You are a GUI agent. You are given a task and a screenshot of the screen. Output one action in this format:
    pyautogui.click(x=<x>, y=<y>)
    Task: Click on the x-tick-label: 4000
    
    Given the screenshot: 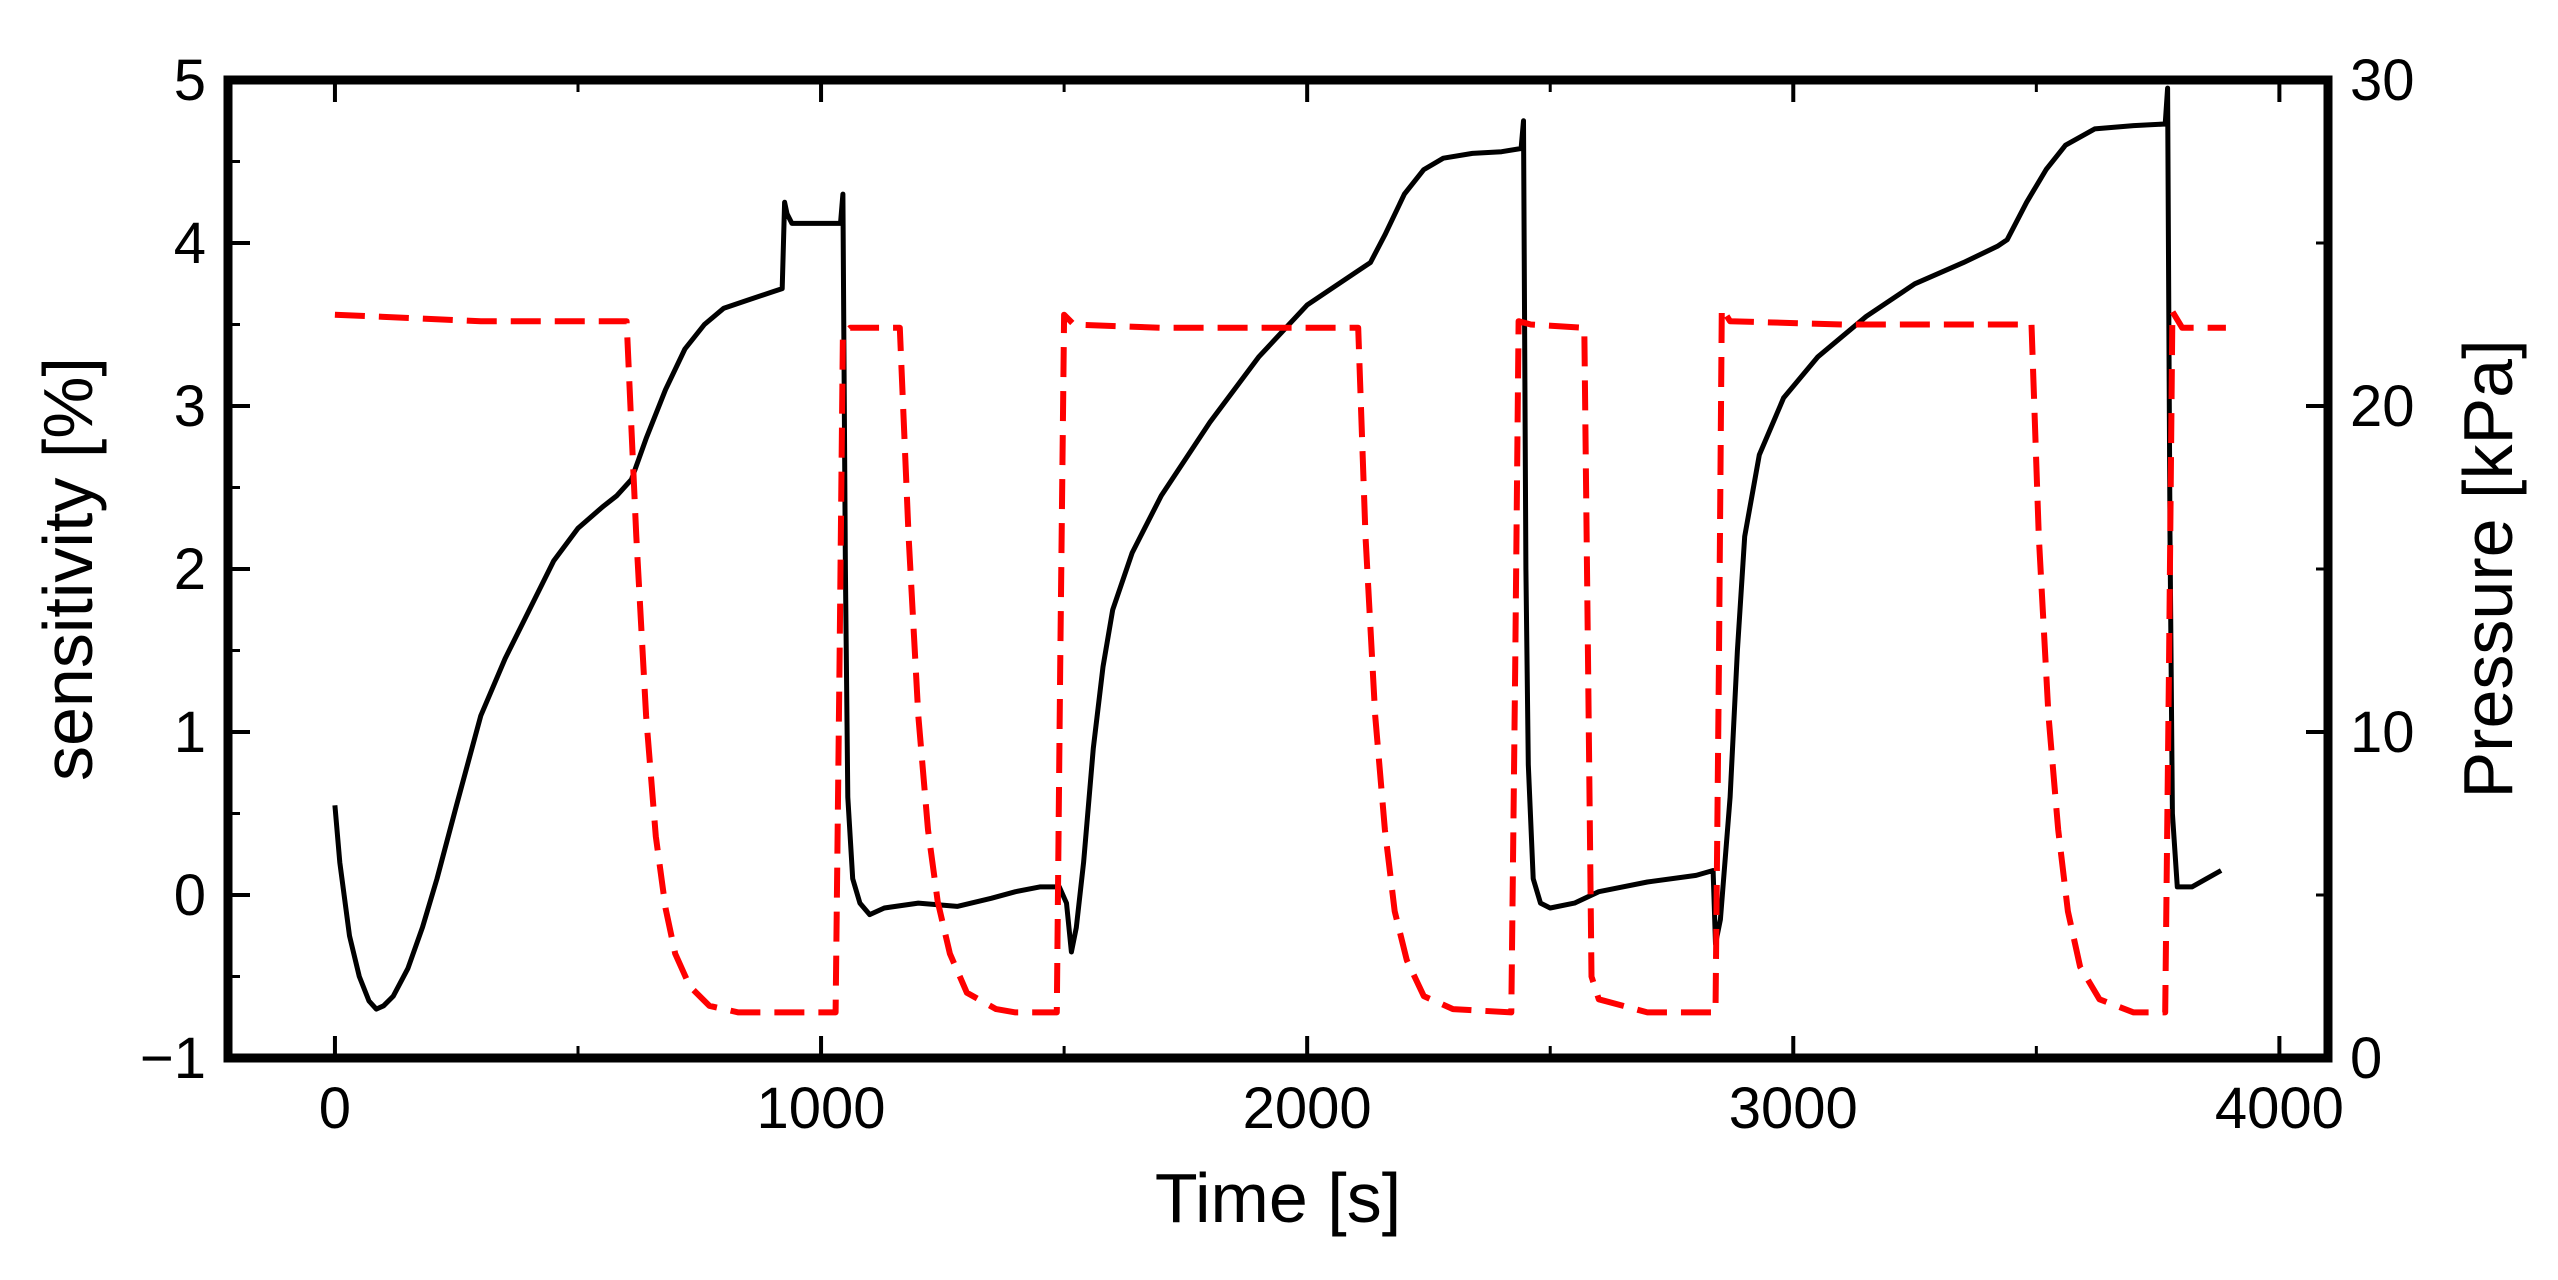 What is the action you would take?
    pyautogui.click(x=2279, y=1108)
    